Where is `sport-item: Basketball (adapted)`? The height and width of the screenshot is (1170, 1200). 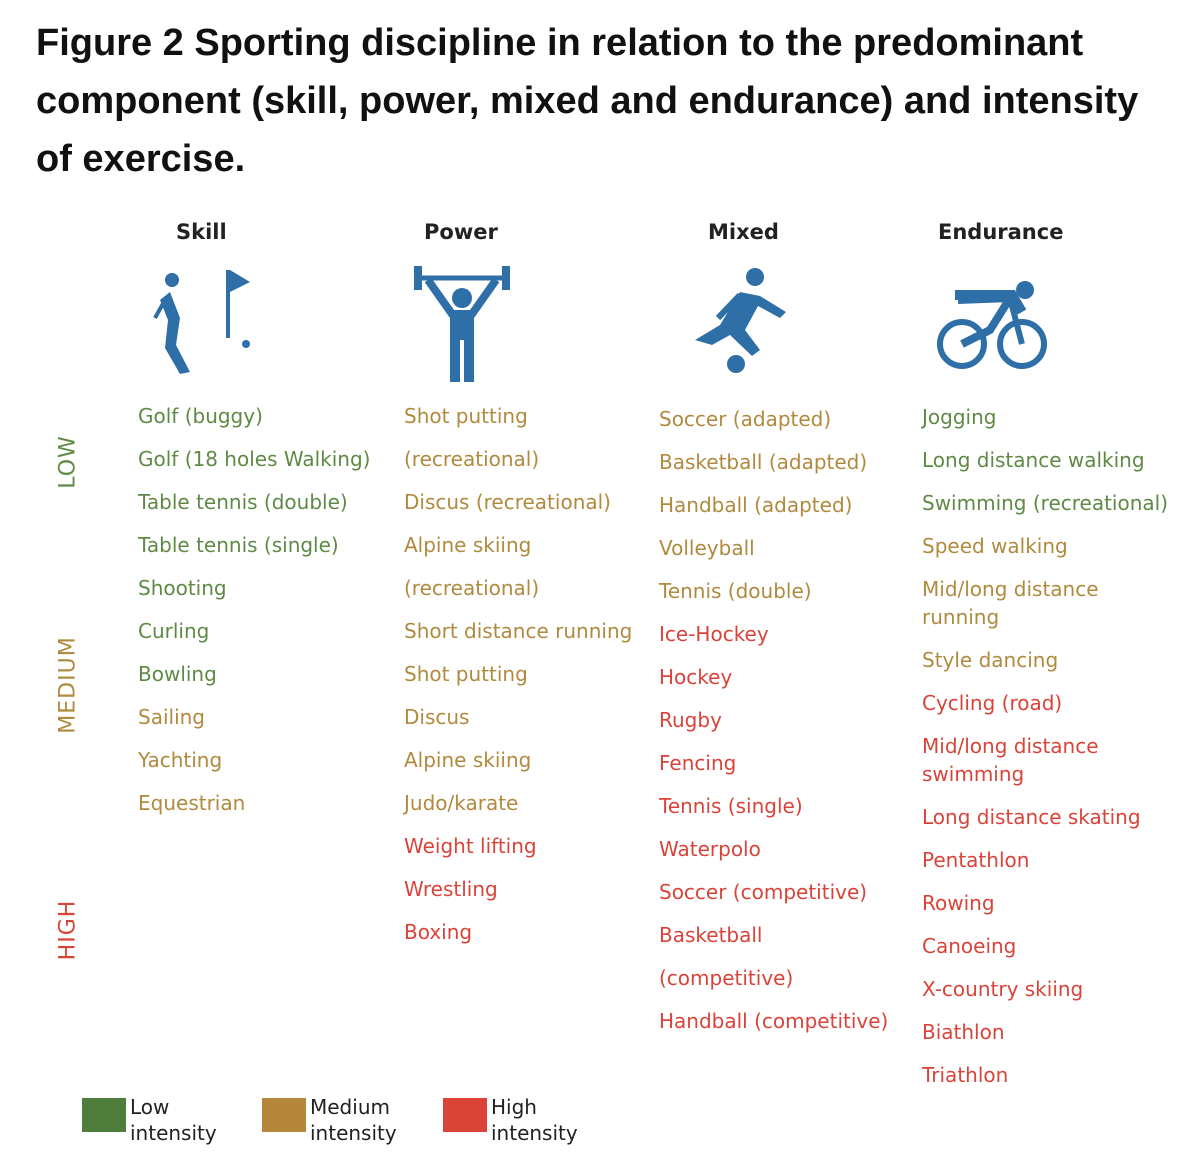
sport-item: Basketball (adapted) is located at coordinates (763, 462).